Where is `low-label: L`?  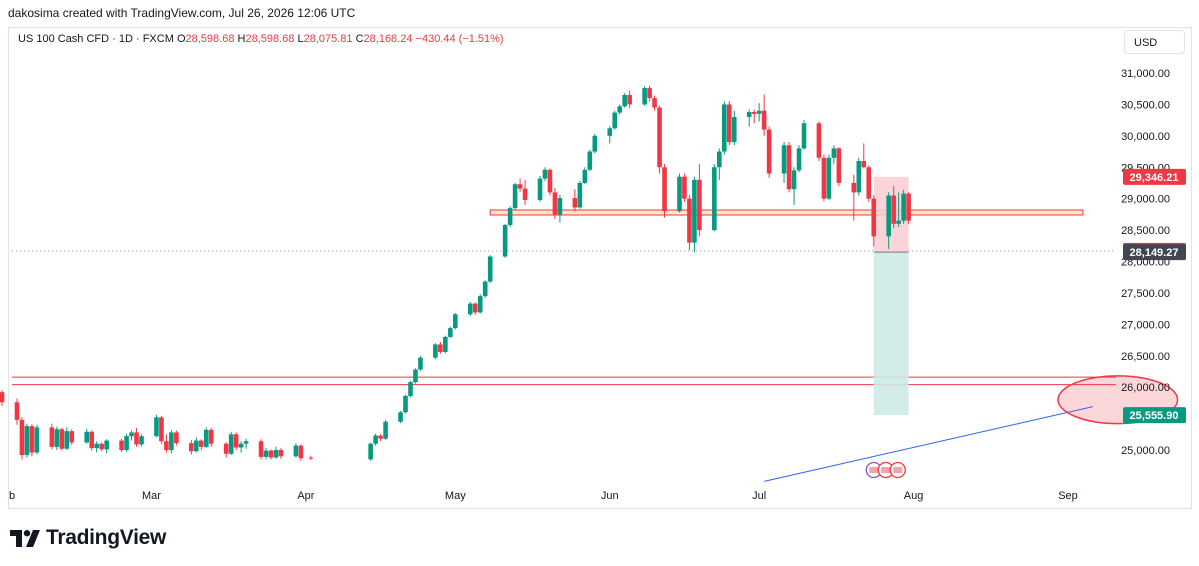 low-label: L is located at coordinates (300, 39).